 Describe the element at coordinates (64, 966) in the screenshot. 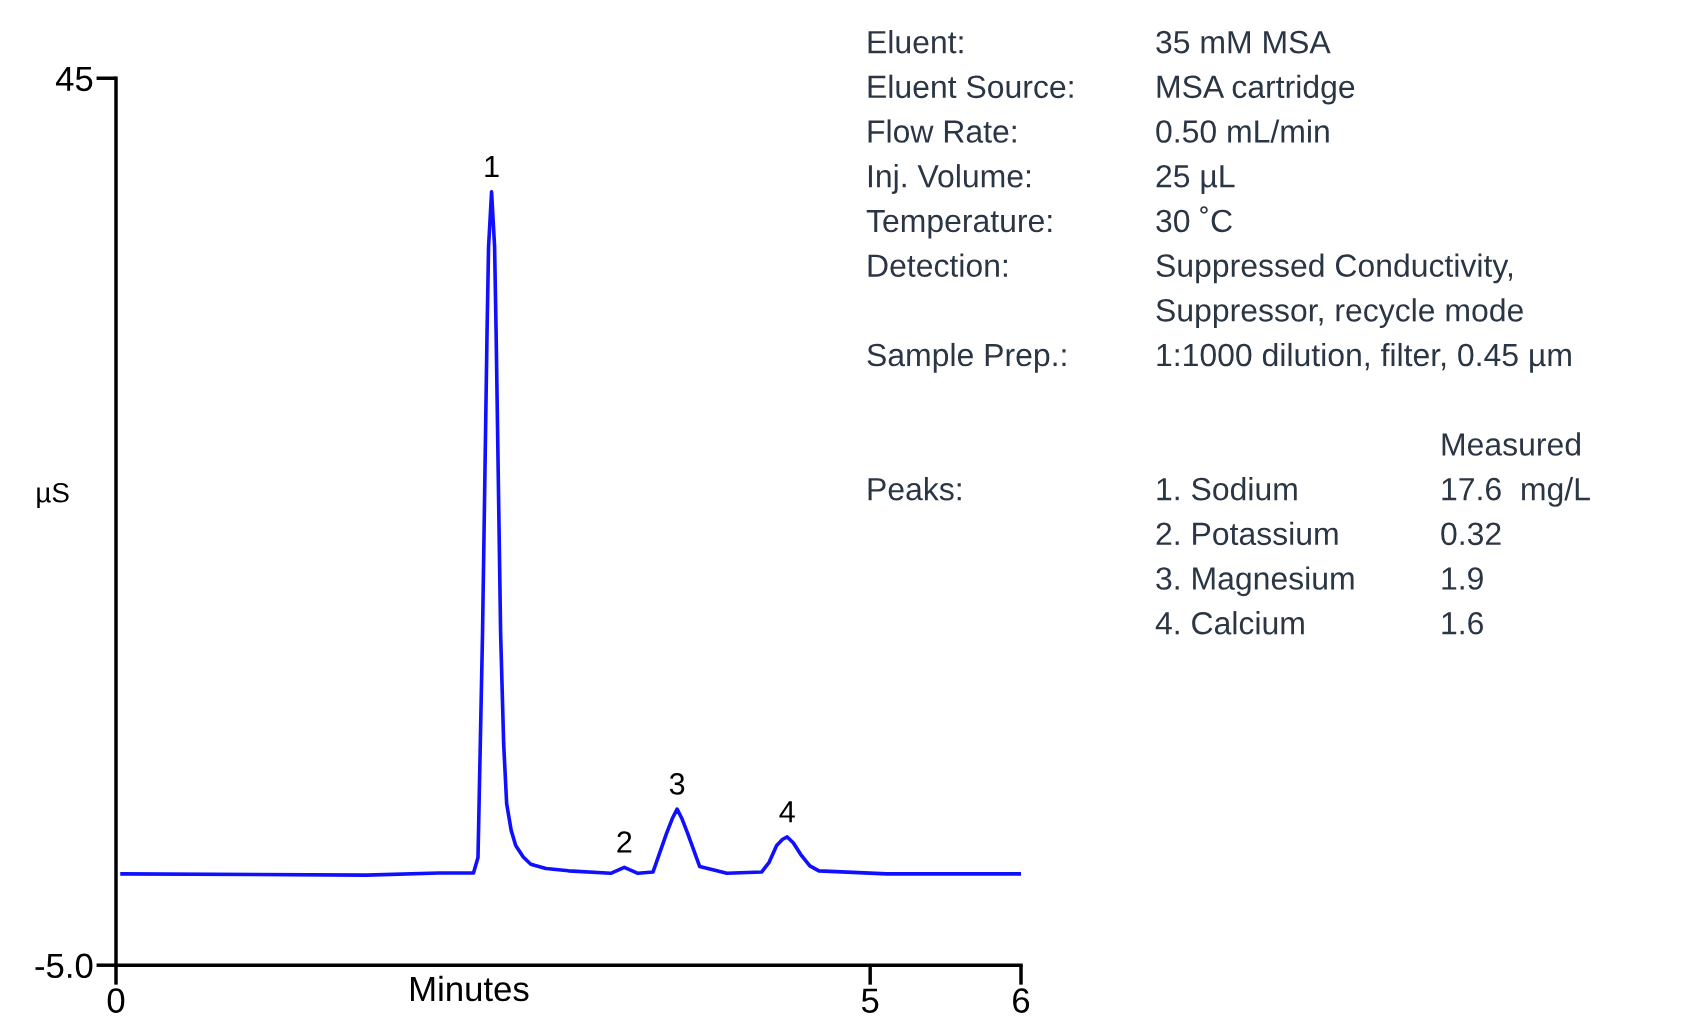

I see `y-tick-label: -5.0` at that location.